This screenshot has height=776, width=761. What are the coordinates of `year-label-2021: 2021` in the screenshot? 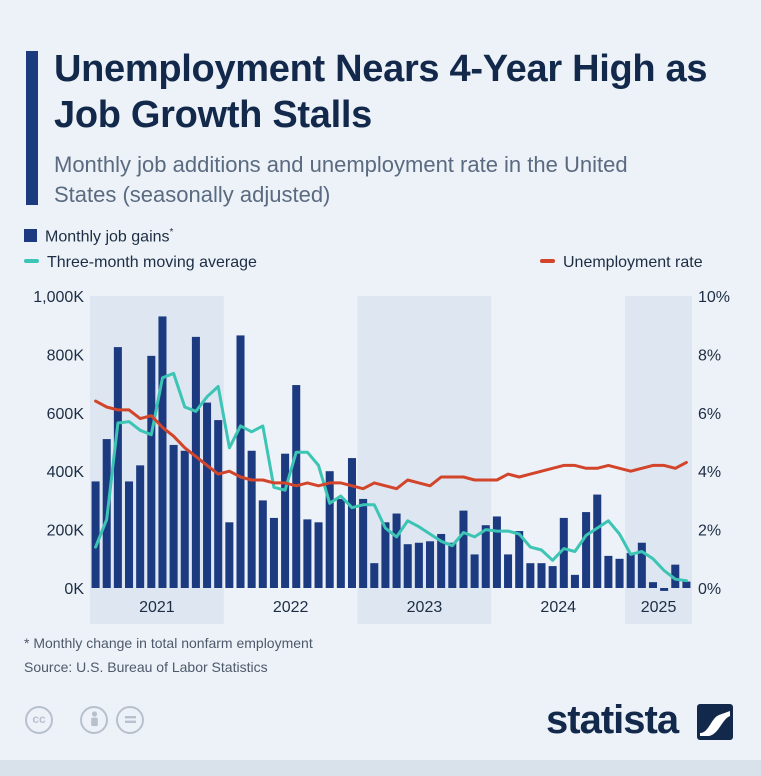 It's located at (157, 607).